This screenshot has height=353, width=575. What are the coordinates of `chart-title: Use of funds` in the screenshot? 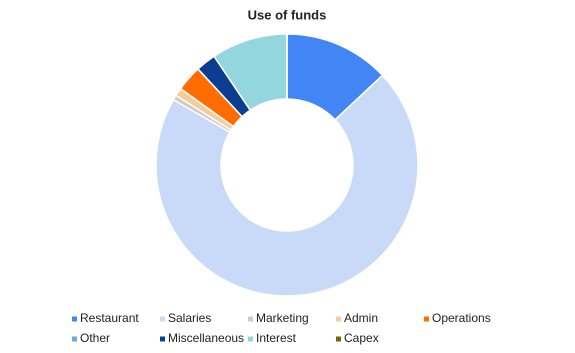 It's located at (287, 14).